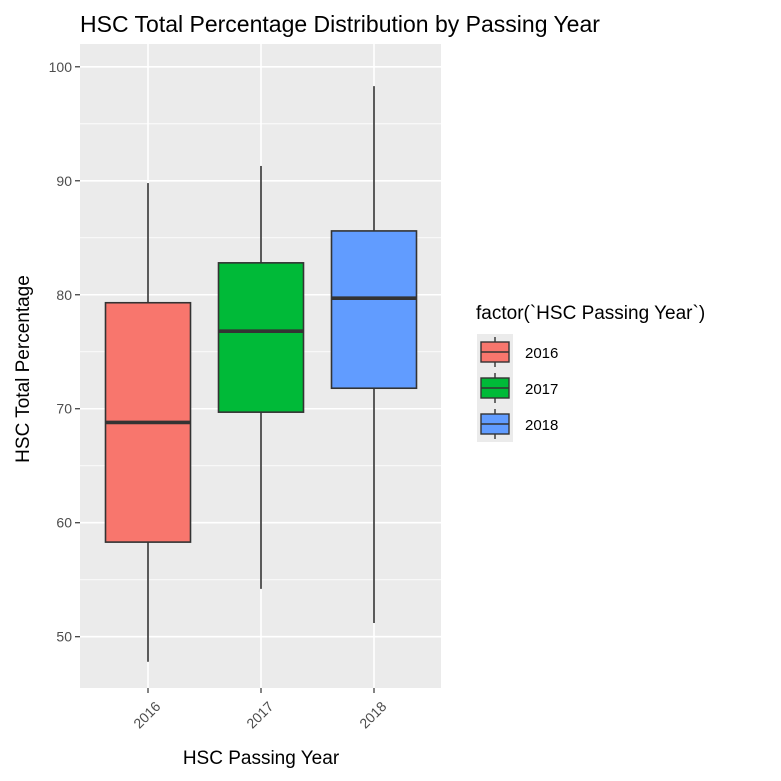  What do you see at coordinates (64, 409) in the screenshot?
I see `y-tick-label: 70` at bounding box center [64, 409].